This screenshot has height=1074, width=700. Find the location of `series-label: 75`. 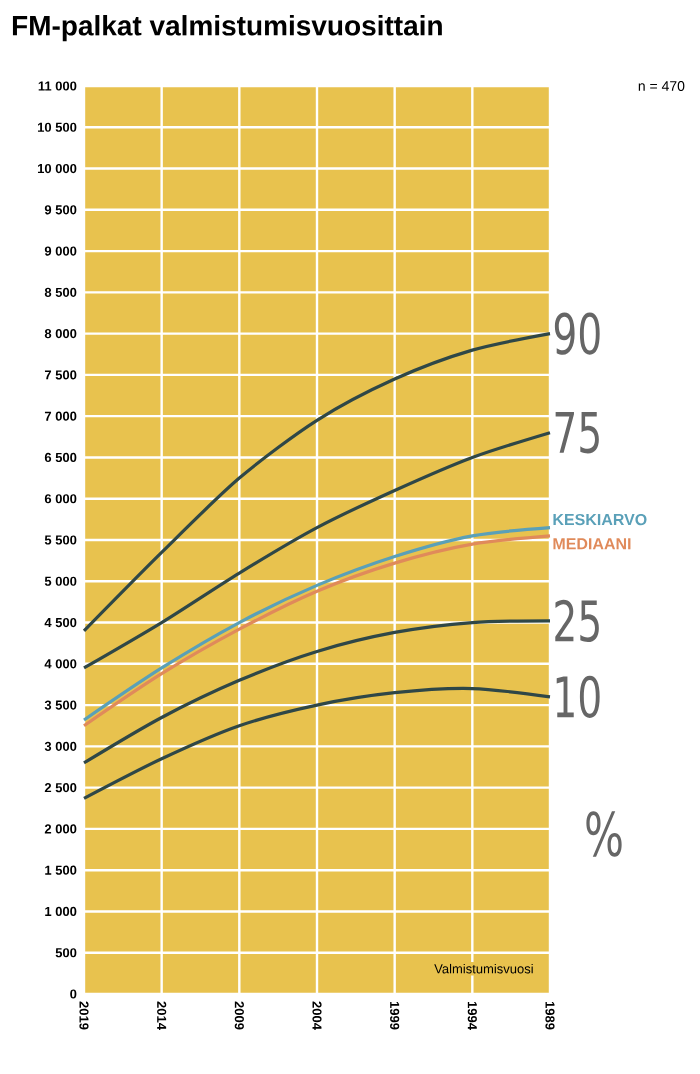

series-label: 75 is located at coordinates (577, 432).